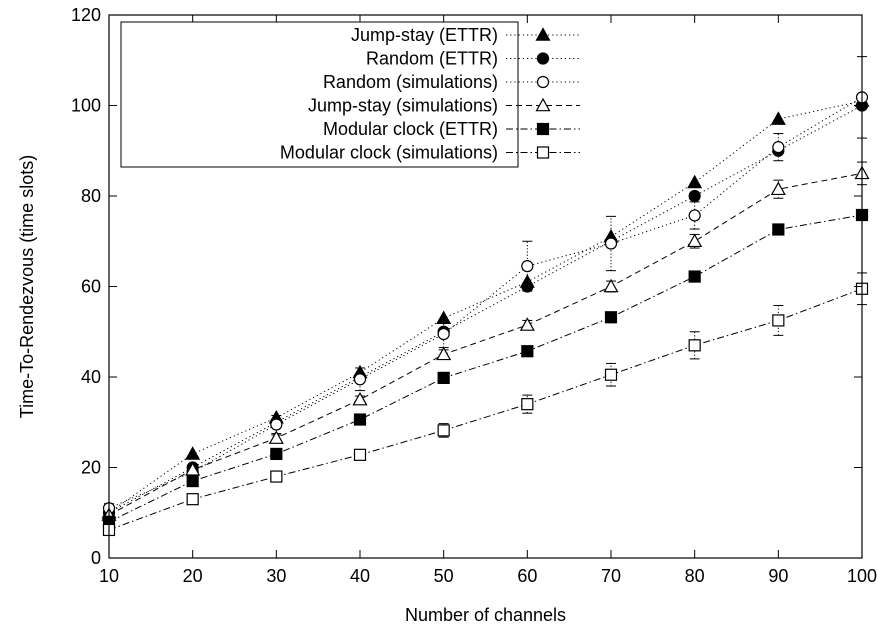 This screenshot has width=878, height=631. What do you see at coordinates (91, 287) in the screenshot?
I see `y-tick-label: 60` at bounding box center [91, 287].